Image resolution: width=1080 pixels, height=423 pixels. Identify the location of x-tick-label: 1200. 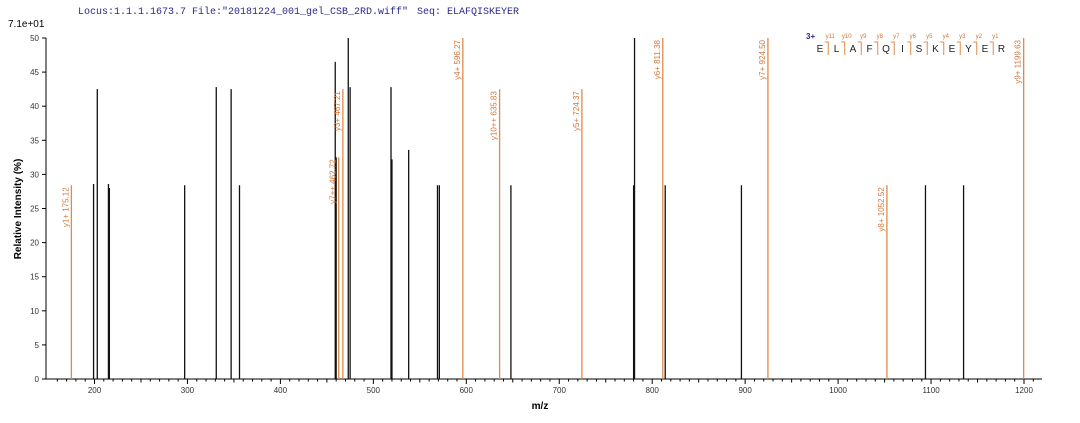
(1024, 390).